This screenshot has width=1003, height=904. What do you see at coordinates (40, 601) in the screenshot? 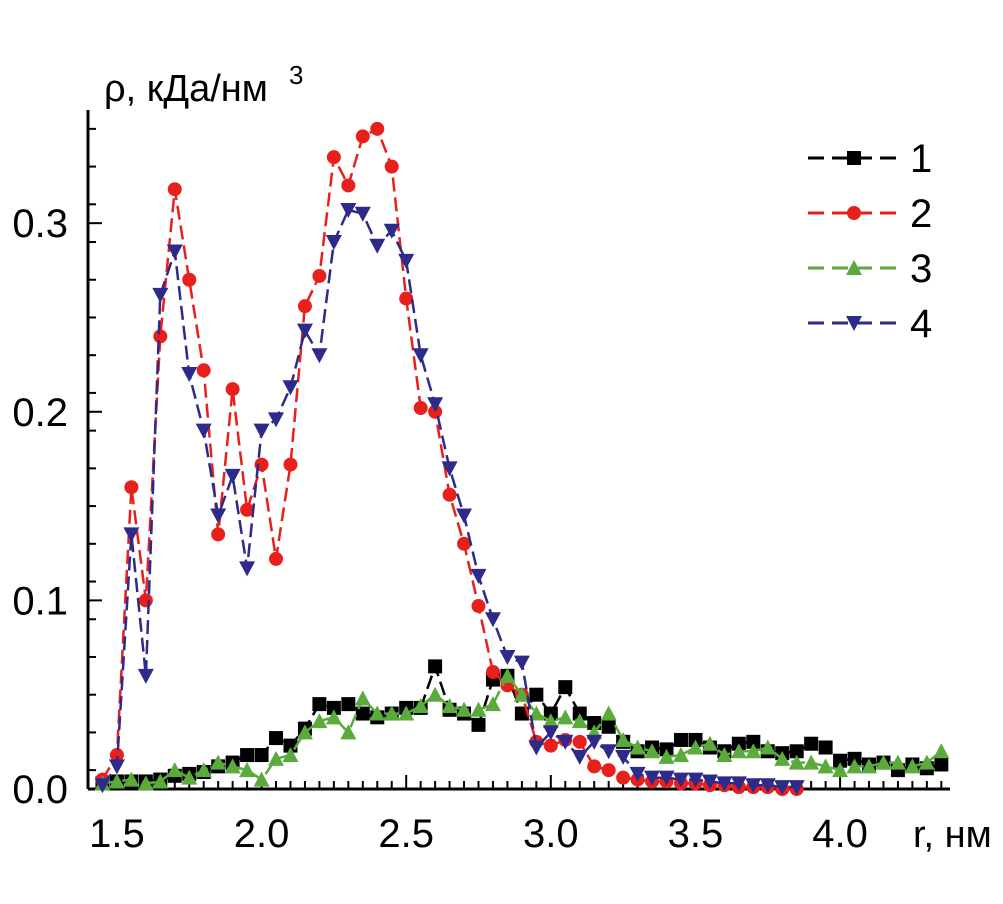
I see `y-tick-label: 0.1` at bounding box center [40, 601].